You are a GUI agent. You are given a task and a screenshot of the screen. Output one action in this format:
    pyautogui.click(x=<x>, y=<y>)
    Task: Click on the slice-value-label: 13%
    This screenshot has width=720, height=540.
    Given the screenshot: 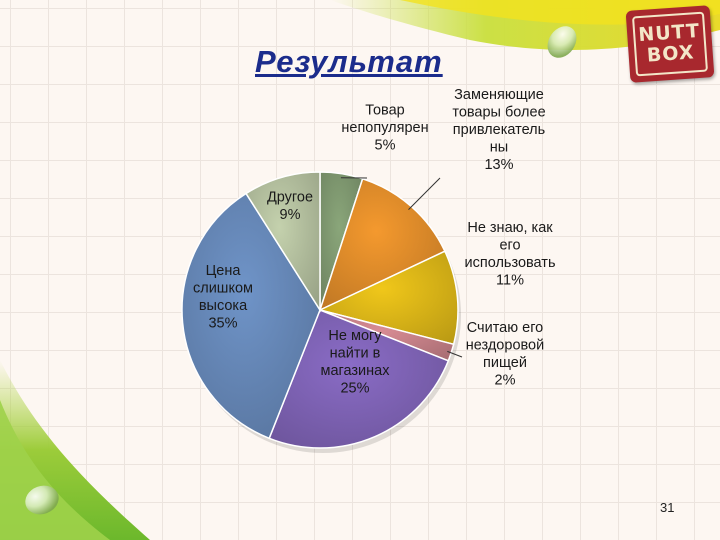 What is the action you would take?
    pyautogui.click(x=498, y=165)
    